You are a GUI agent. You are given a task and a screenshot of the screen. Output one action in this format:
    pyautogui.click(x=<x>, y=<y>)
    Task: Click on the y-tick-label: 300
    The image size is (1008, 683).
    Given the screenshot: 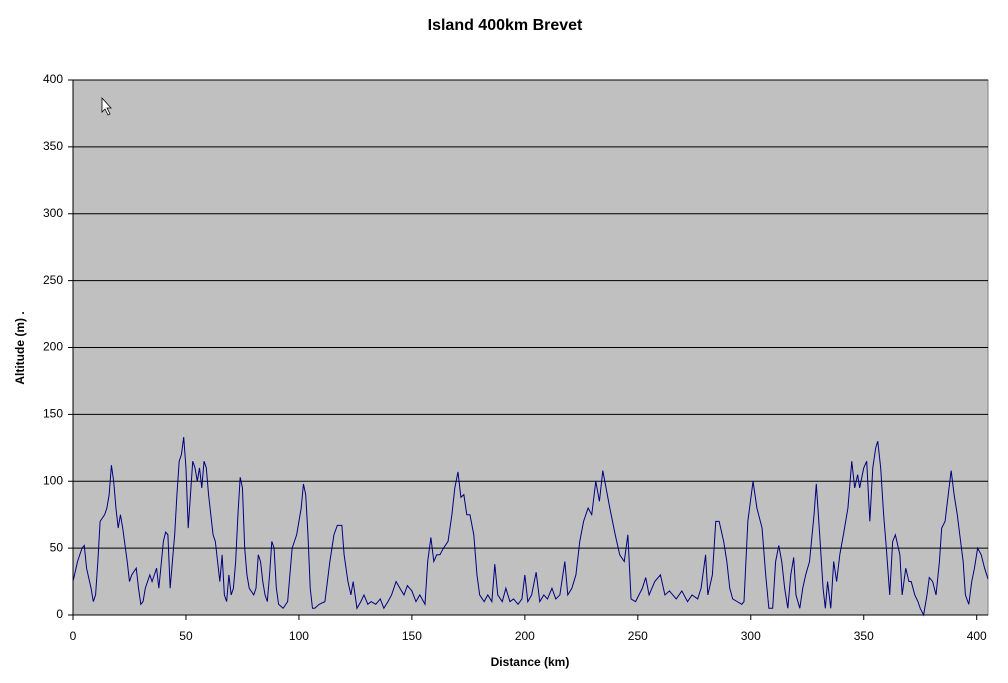 What is the action you would take?
    pyautogui.click(x=53, y=213)
    